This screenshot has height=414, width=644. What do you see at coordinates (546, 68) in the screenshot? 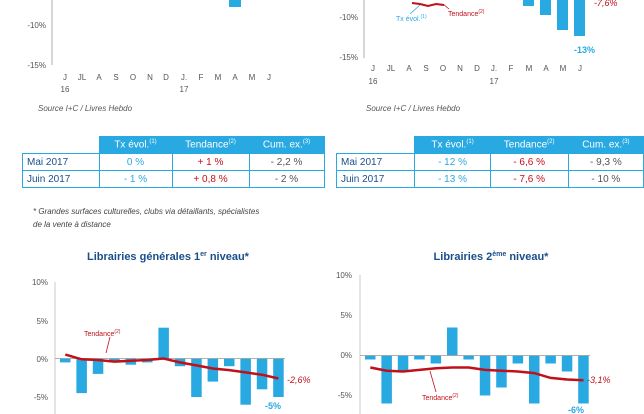
I see `top-right-month-11: A` at bounding box center [546, 68].